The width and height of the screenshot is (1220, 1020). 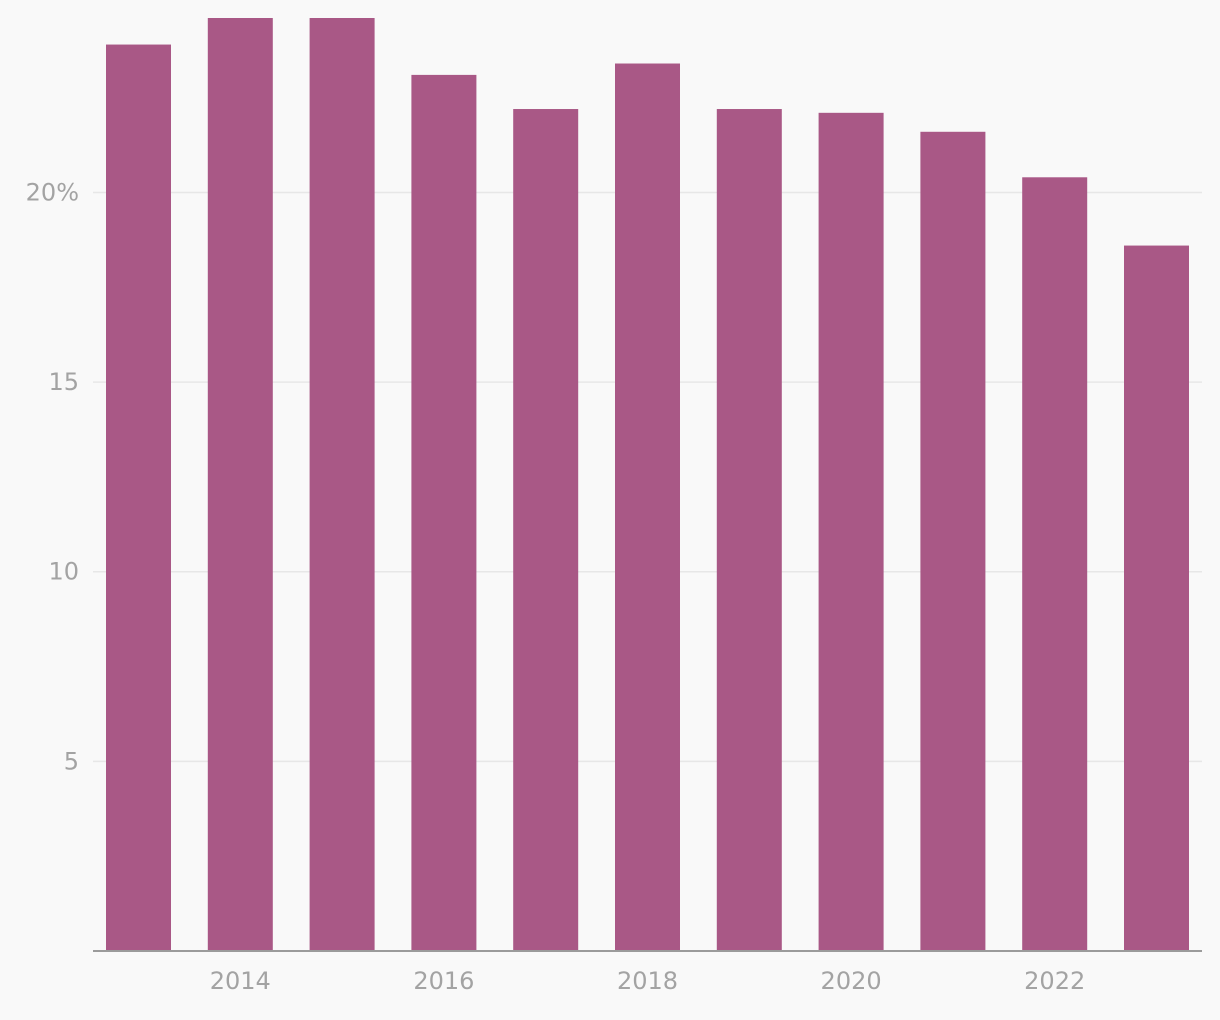 I want to click on bar-2022, so click(x=1055, y=564).